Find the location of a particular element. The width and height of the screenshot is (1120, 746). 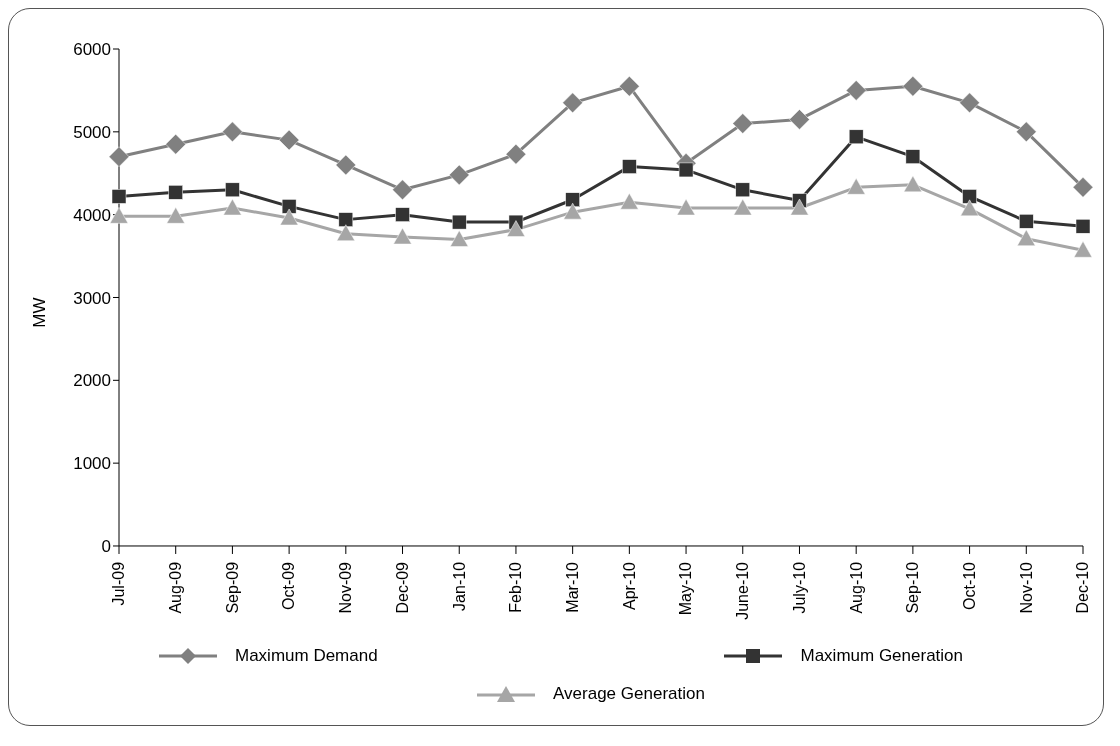

x-tick-label: Dec-09 is located at coordinates (402, 587).